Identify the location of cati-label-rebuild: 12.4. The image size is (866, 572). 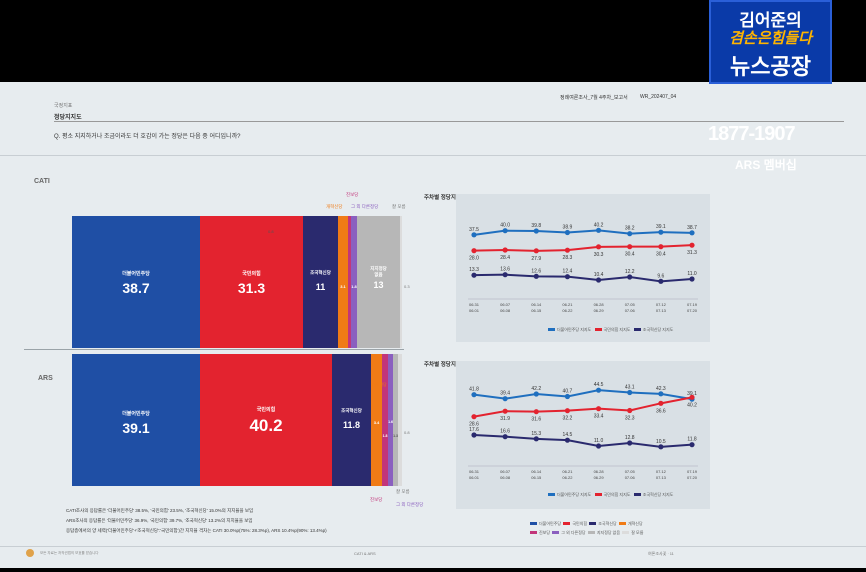
(568, 272).